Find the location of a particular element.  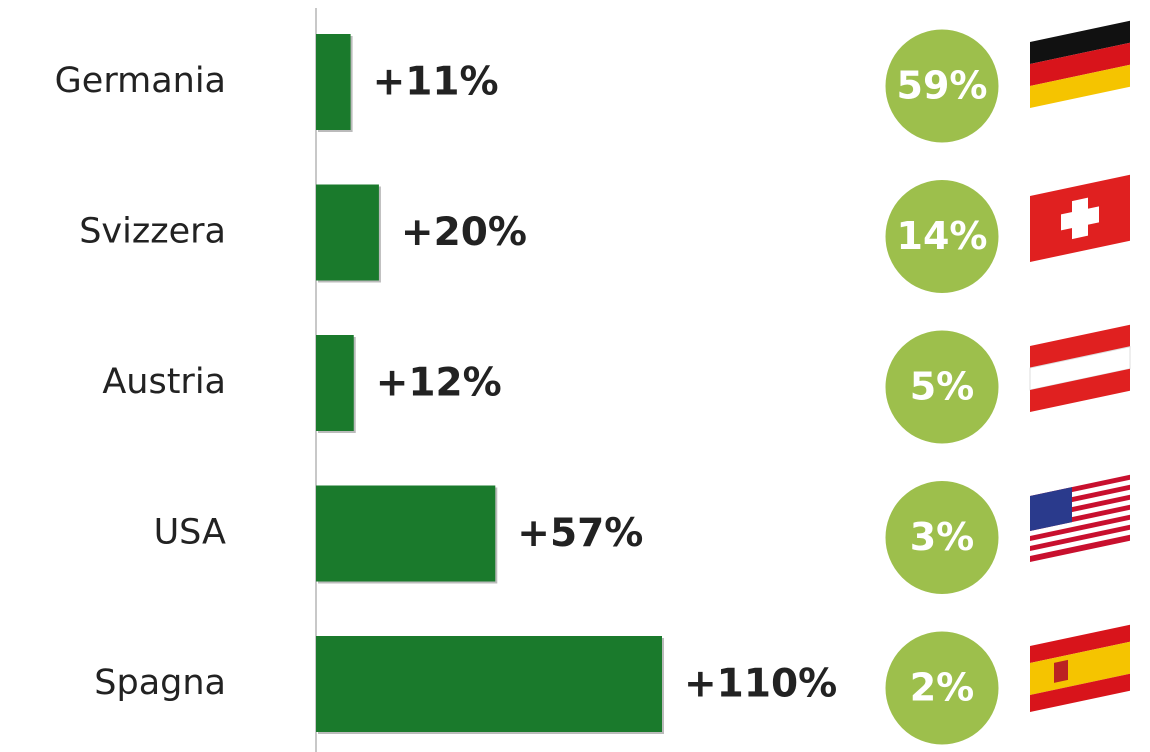

category-label: Svizzera is located at coordinates (152, 232).